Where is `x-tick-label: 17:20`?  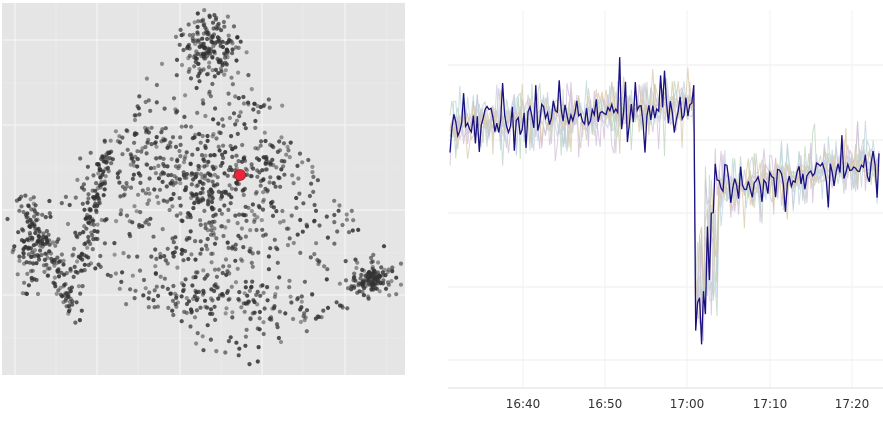 x-tick-label: 17:20 is located at coordinates (852, 404).